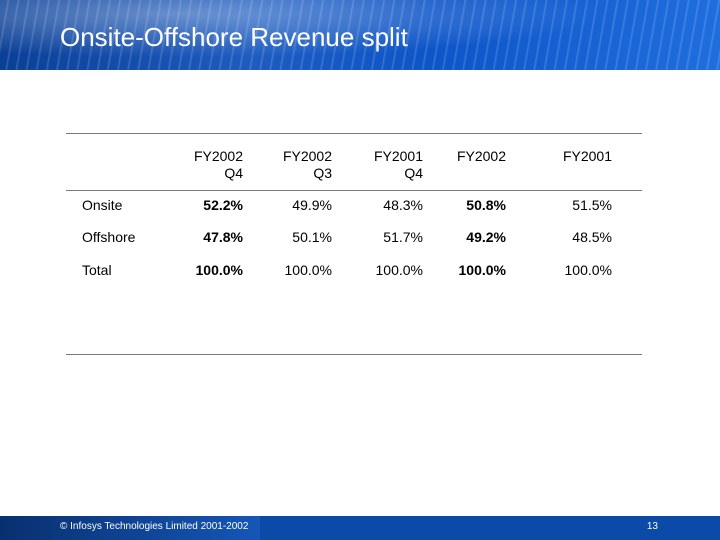 This screenshot has width=720, height=540. I want to click on slide-title: Onsite-Offshore Revenue split, so click(234, 37).